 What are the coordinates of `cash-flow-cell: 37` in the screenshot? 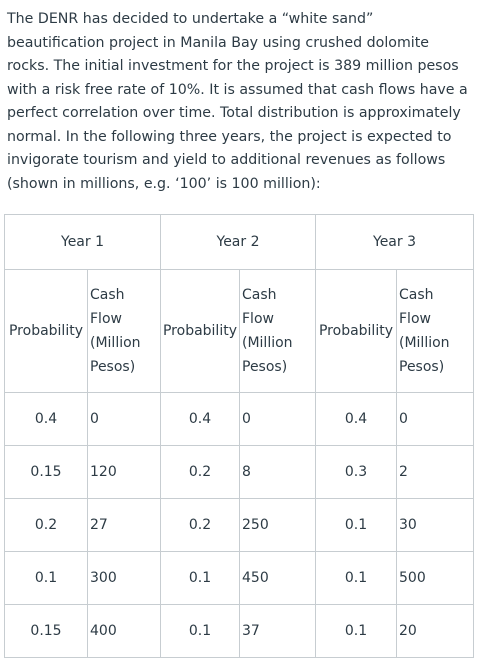 It's located at (277, 631).